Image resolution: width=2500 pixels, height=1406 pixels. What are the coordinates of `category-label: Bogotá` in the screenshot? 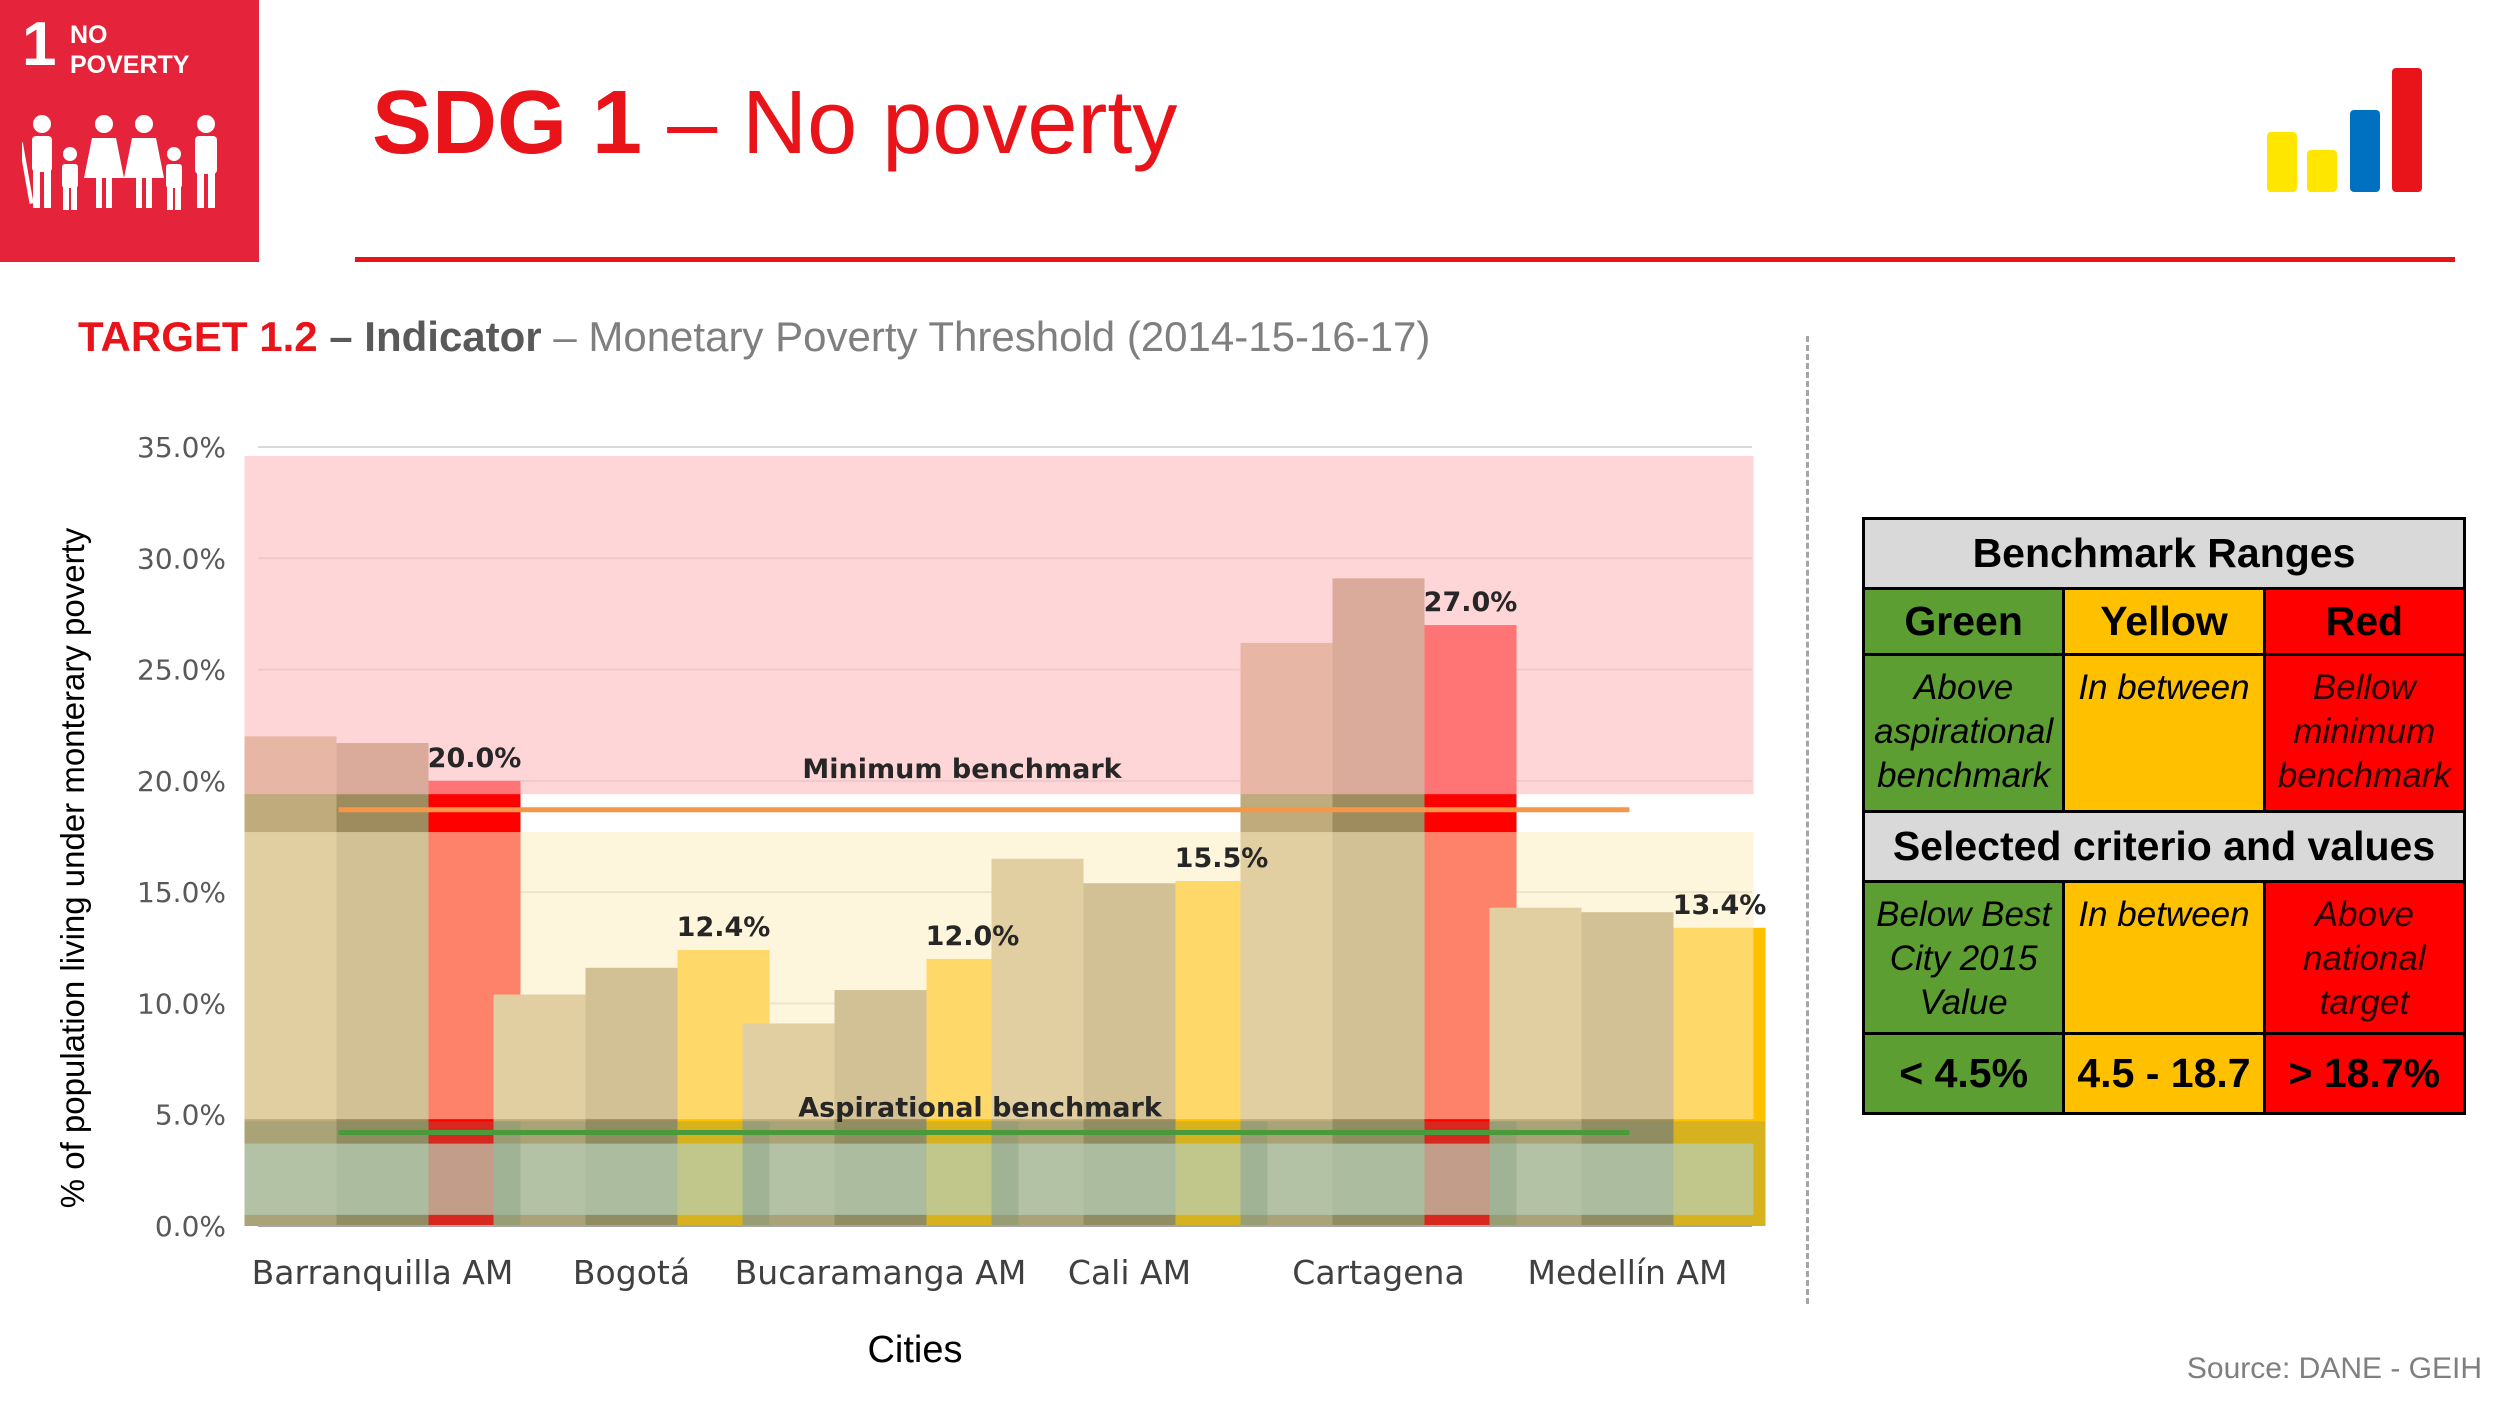 It's located at (631, 1272).